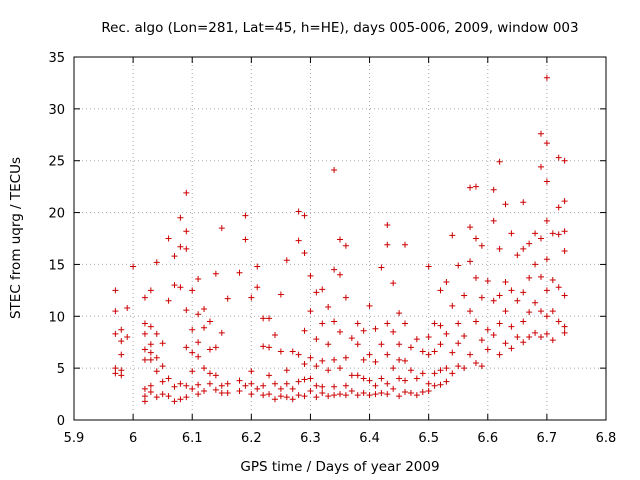 Image resolution: width=640 pixels, height=480 pixels. I want to click on y-tick-label: 15, so click(56, 265).